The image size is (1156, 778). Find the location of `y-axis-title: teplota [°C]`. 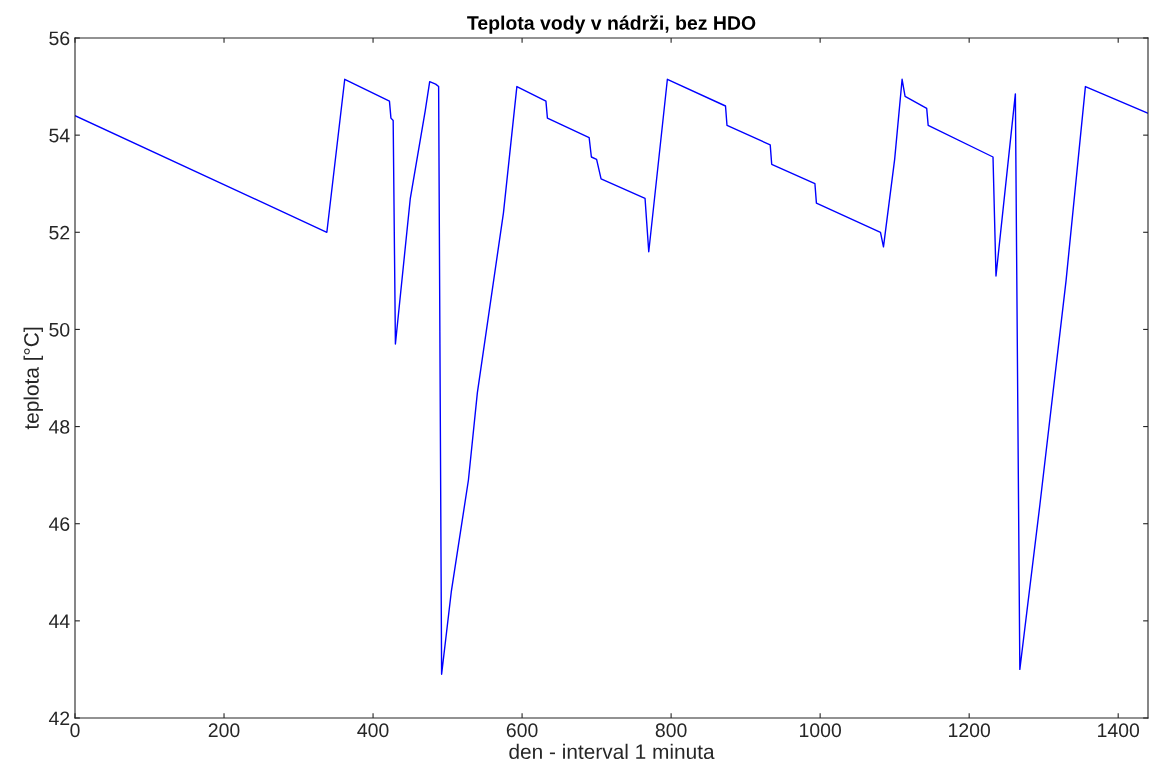

y-axis-title: teplota [°C] is located at coordinates (33, 378).